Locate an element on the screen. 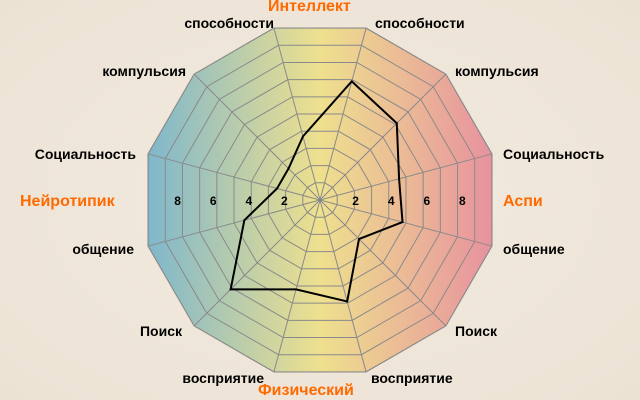 The height and width of the screenshot is (400, 640). axis-label-right-2: Социальность is located at coordinates (554, 154).